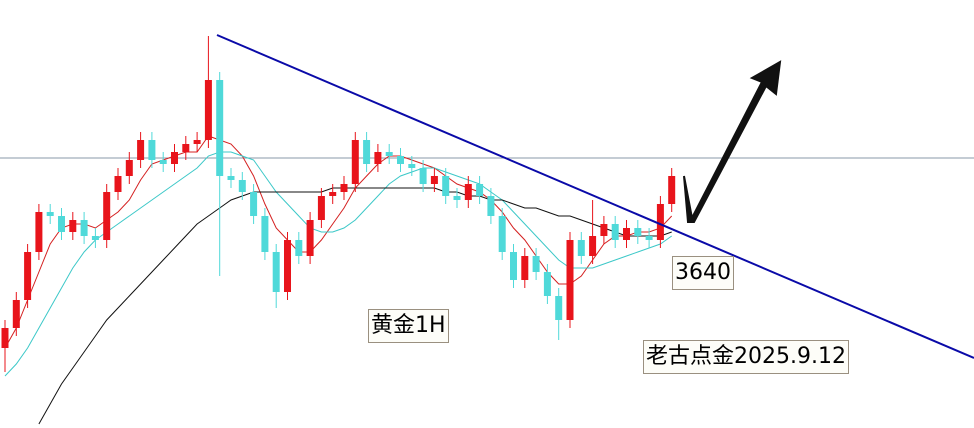  What do you see at coordinates (746, 357) in the screenshot?
I see `annotation: 老古点金2025.9.12` at bounding box center [746, 357].